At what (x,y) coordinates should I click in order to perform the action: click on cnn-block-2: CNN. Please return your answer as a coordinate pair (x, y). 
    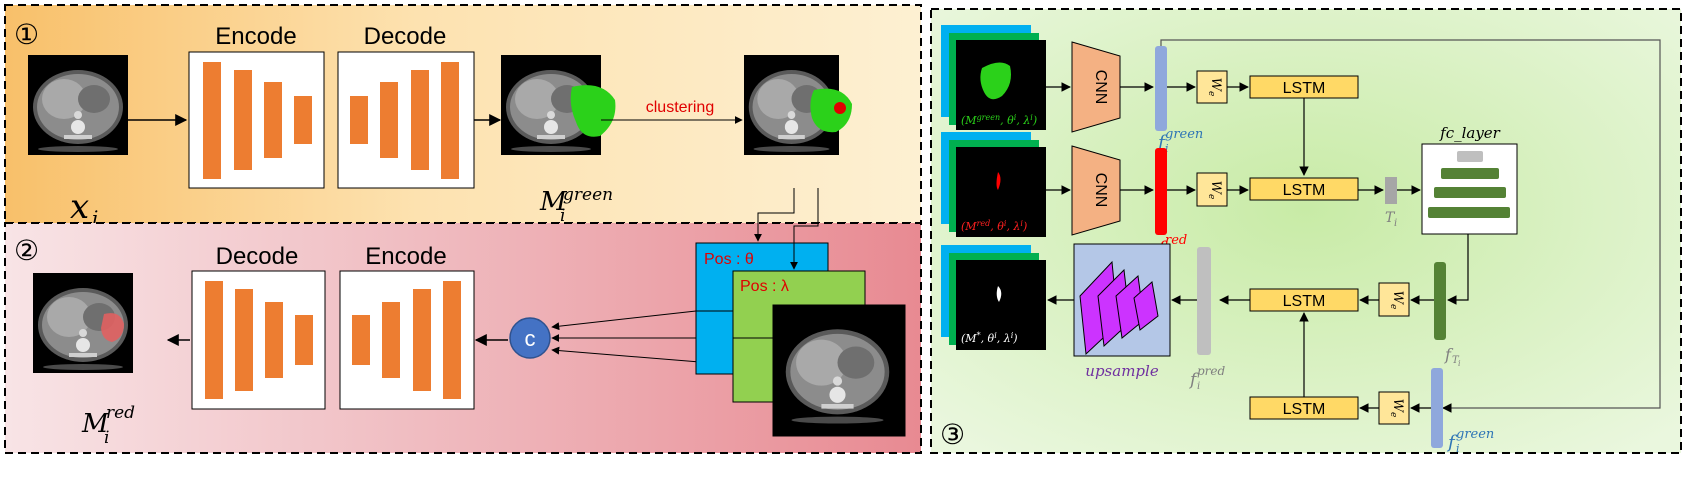
    Looking at the image, I should click on (1096, 190).